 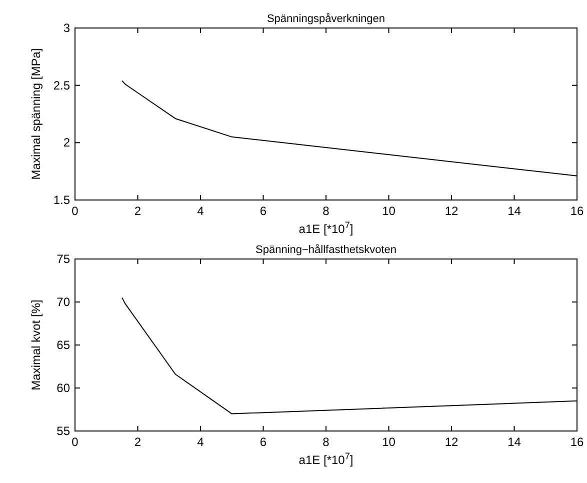 What do you see at coordinates (63, 431) in the screenshot?
I see `y-tick-label: 55` at bounding box center [63, 431].